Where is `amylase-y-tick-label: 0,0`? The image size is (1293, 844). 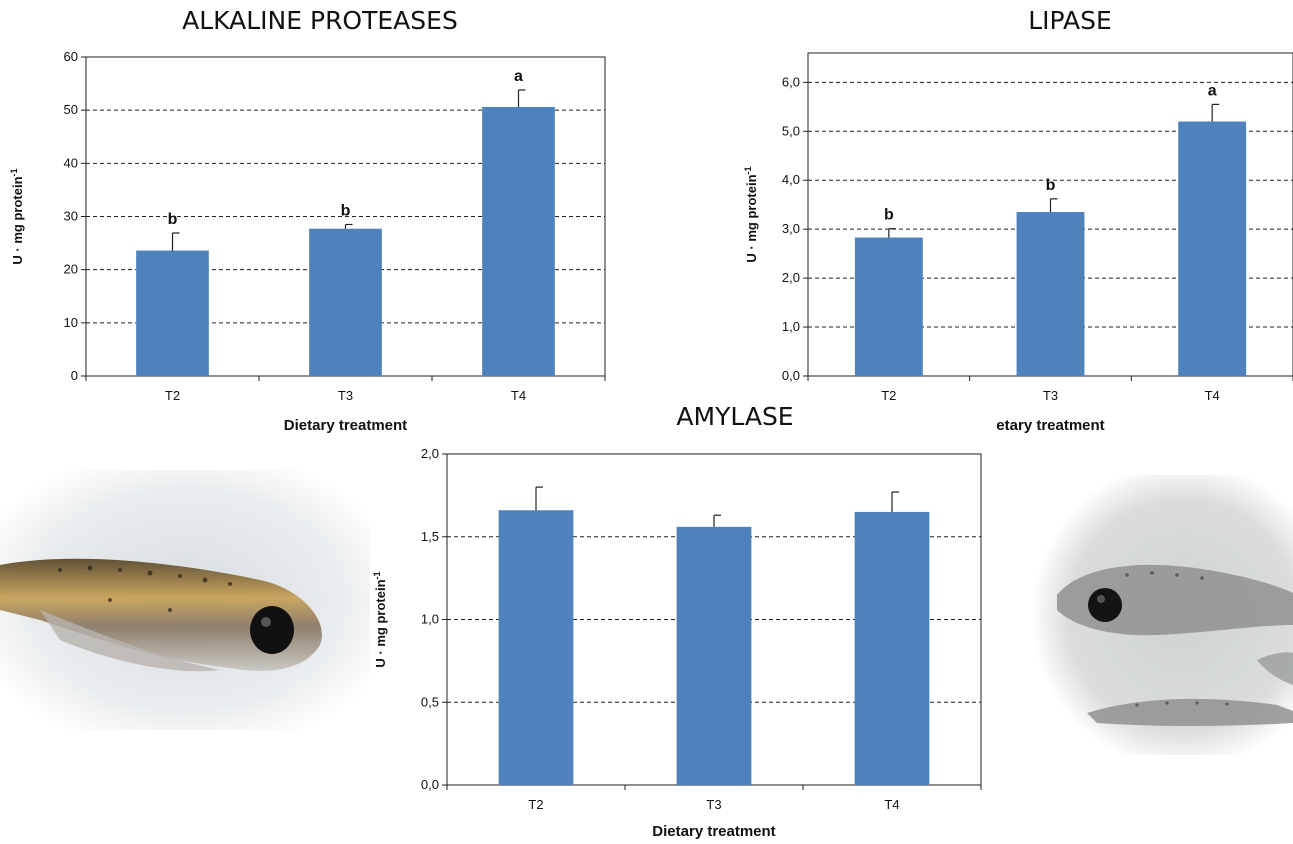
amylase-y-tick-label: 0,0 is located at coordinates (430, 784).